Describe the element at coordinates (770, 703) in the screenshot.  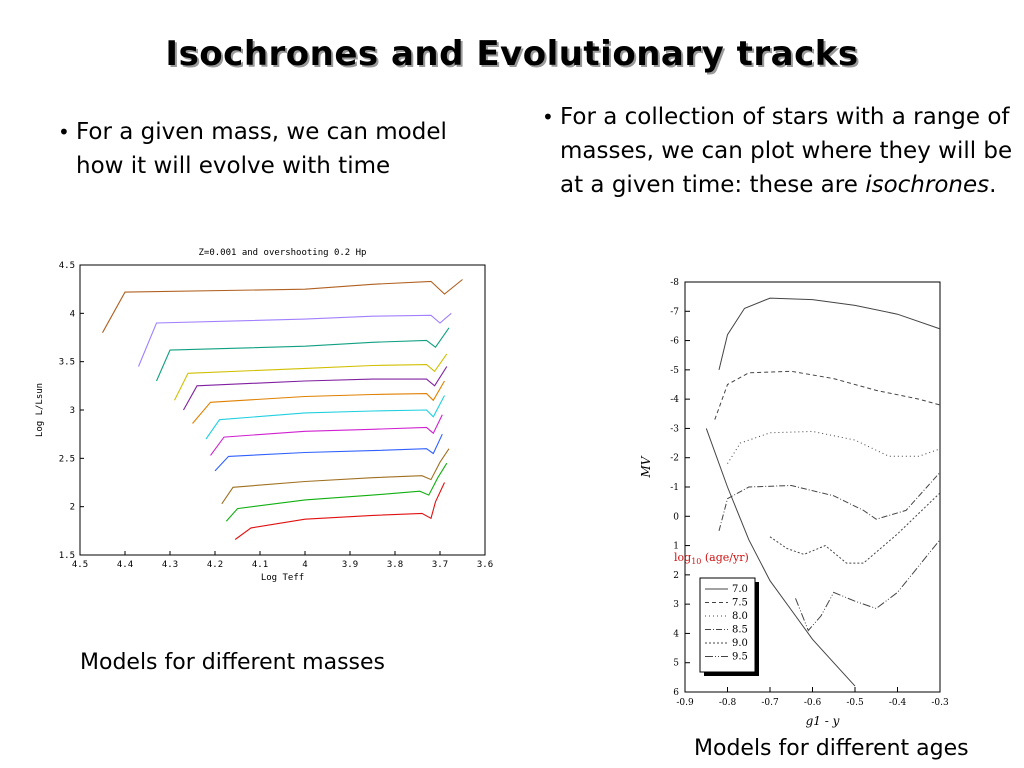
I see `x-tick-label: -0.7` at that location.